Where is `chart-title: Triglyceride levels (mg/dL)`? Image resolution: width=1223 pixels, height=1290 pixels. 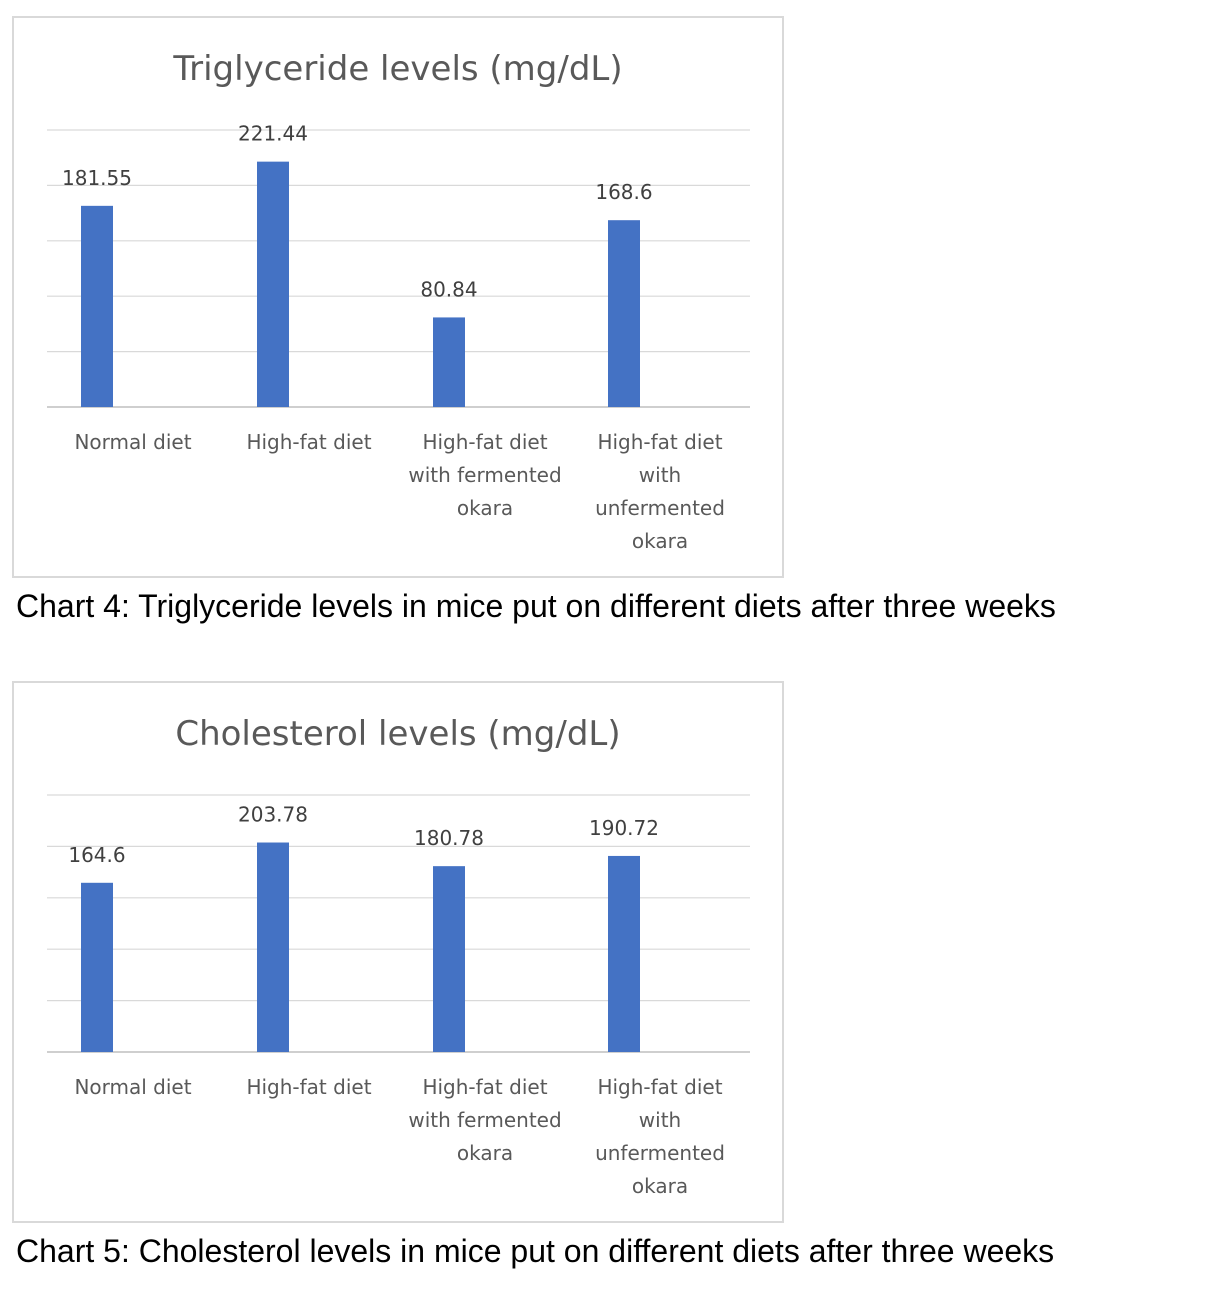 chart-title: Triglyceride levels (mg/dL) is located at coordinates (397, 69).